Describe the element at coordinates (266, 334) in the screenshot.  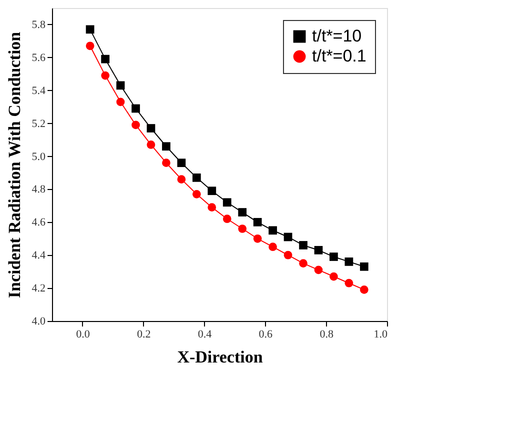
I see `x-tick-label: 0.6` at that location.